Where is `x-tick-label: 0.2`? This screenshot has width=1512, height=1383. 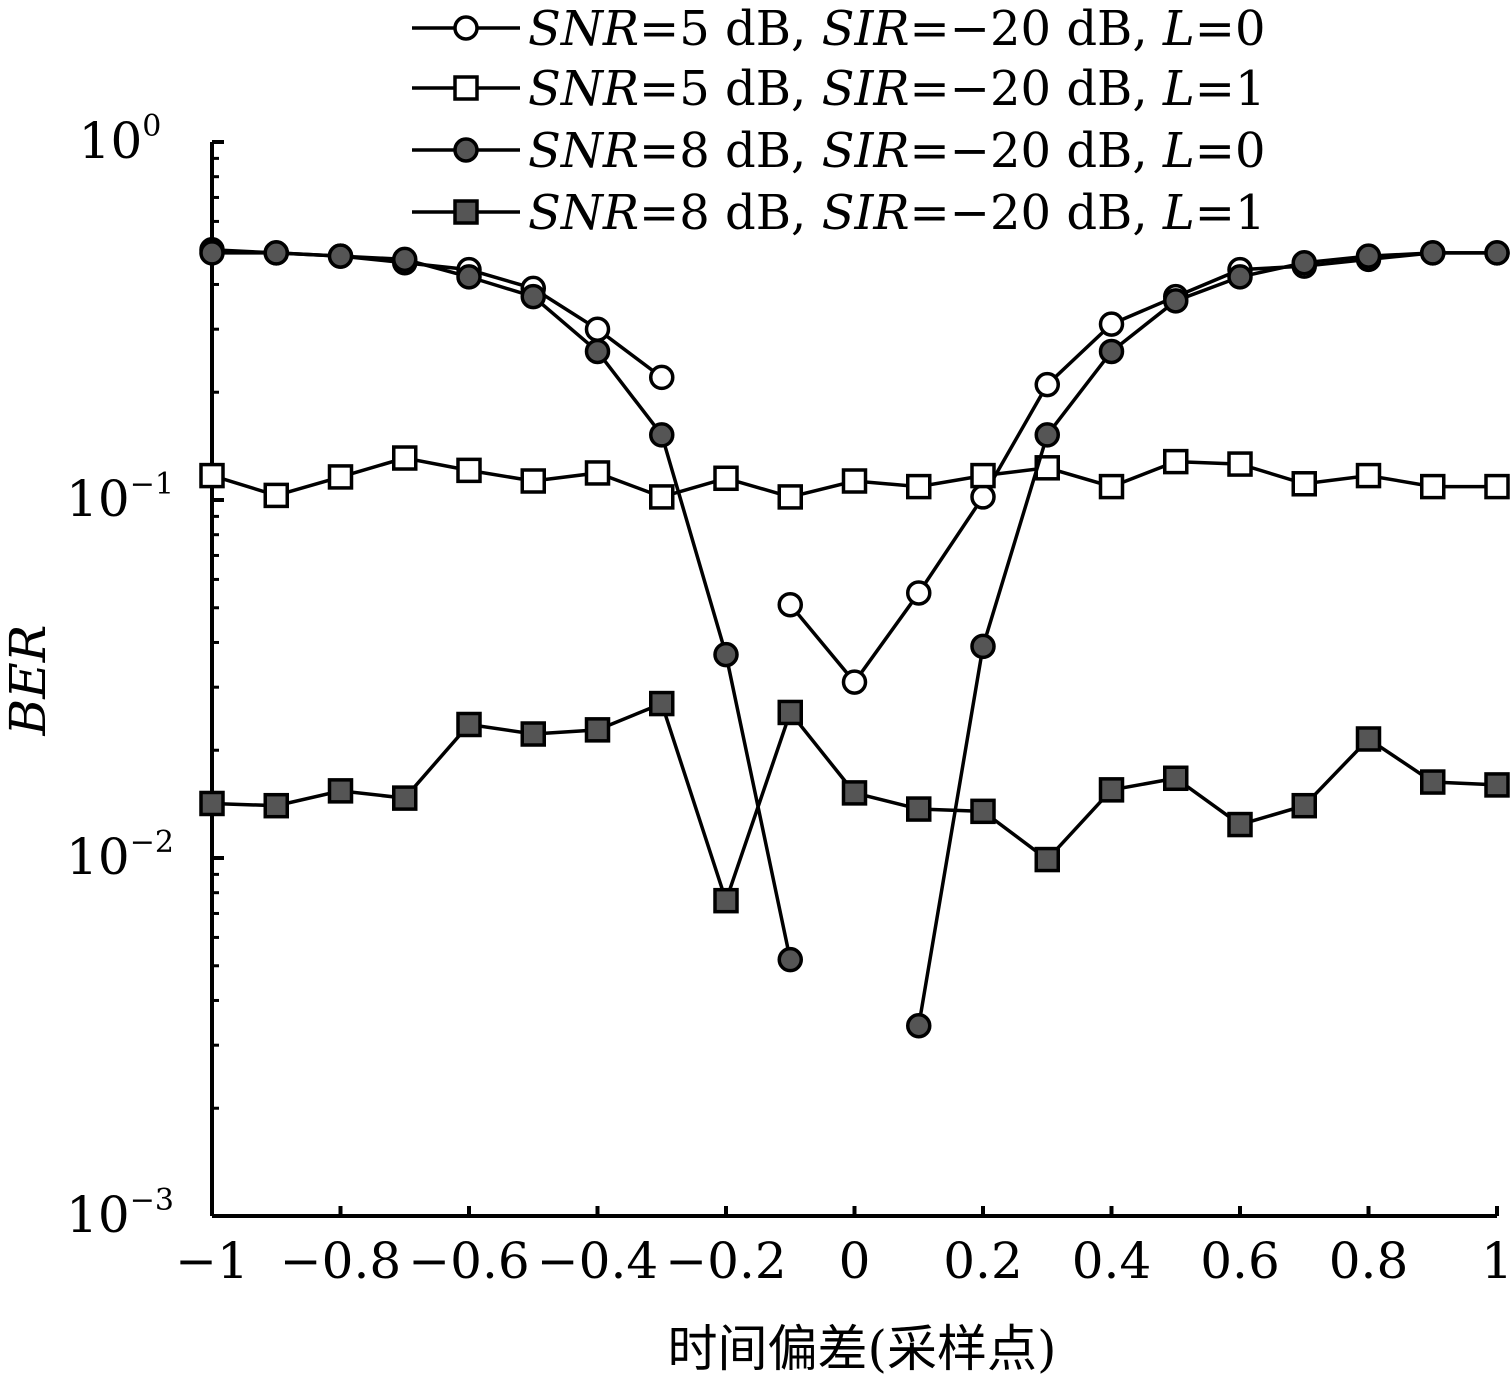
x-tick-label: 0.2 is located at coordinates (983, 1261).